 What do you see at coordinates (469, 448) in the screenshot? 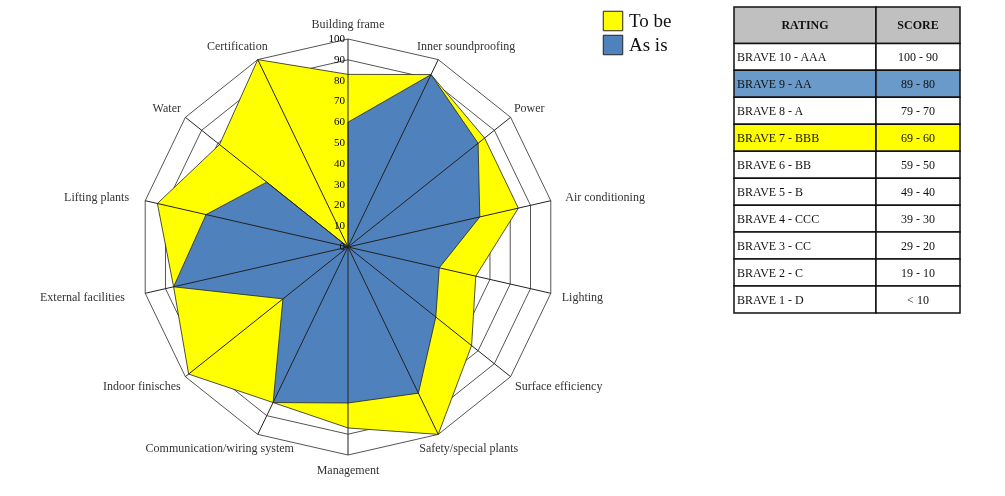
I see `spoke-label: Safety/special plants` at bounding box center [469, 448].